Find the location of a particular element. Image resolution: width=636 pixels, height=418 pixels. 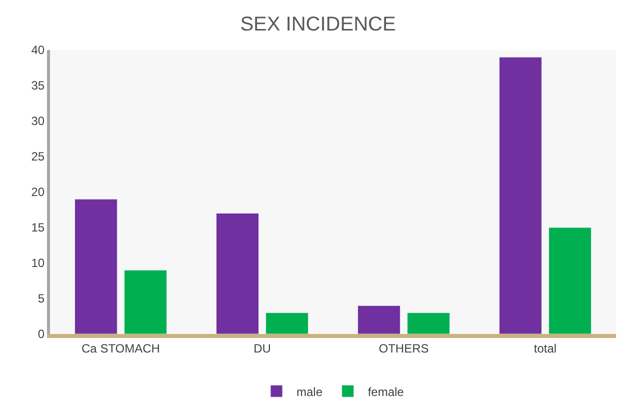

chart-title: SEX INCIDENCE is located at coordinates (318, 25).